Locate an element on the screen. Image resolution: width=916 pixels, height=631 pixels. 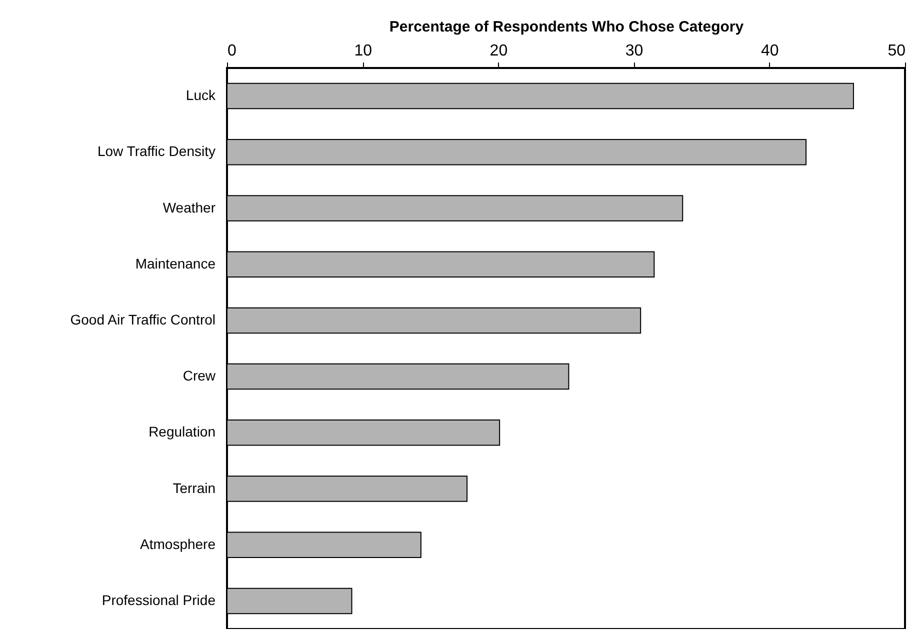
y-tick-label: Luck is located at coordinates (201, 95).